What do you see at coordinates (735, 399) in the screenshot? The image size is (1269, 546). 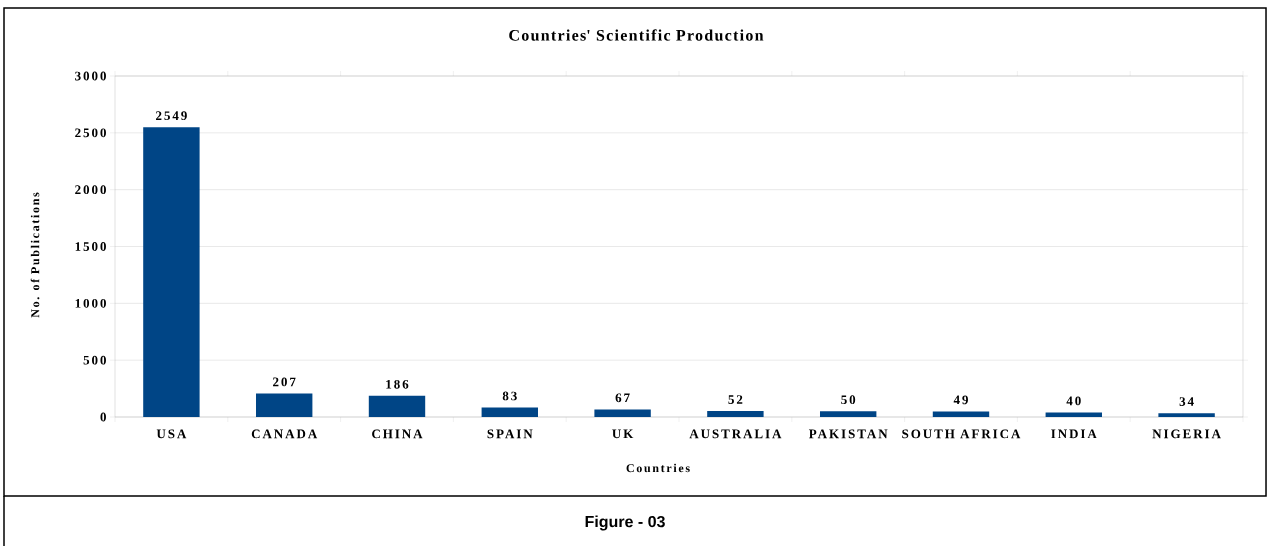 I see `data-label: 52` at bounding box center [735, 399].